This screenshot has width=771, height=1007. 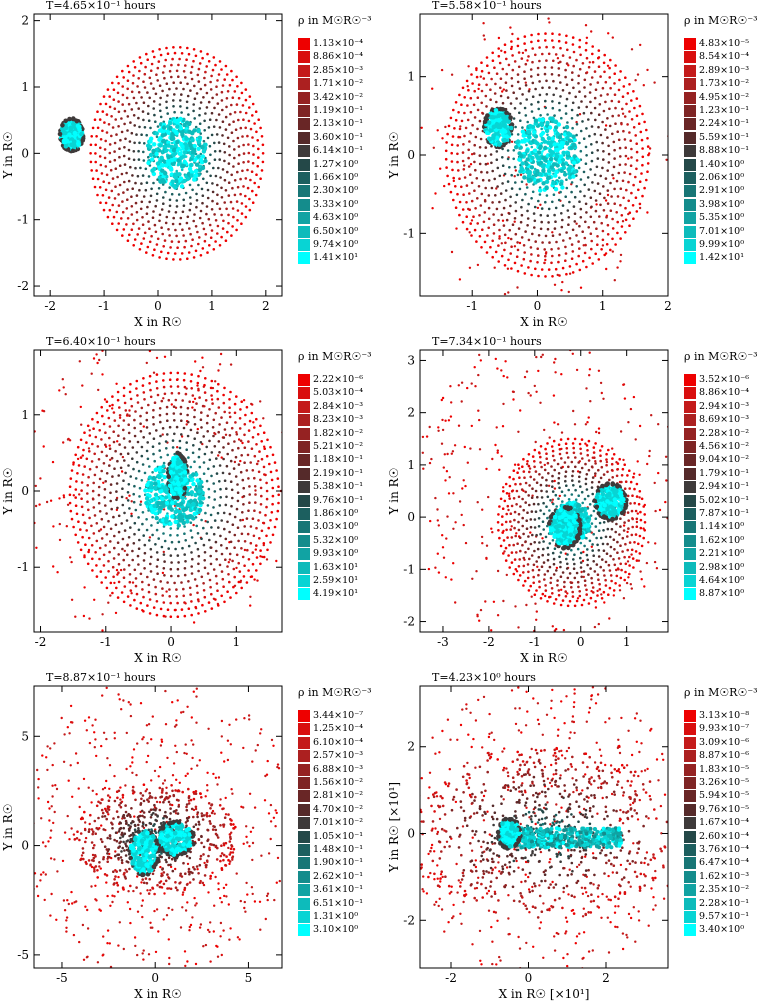 What do you see at coordinates (724, 98) in the screenshot?
I see `legend-label: 4.95×10⁻²` at bounding box center [724, 98].